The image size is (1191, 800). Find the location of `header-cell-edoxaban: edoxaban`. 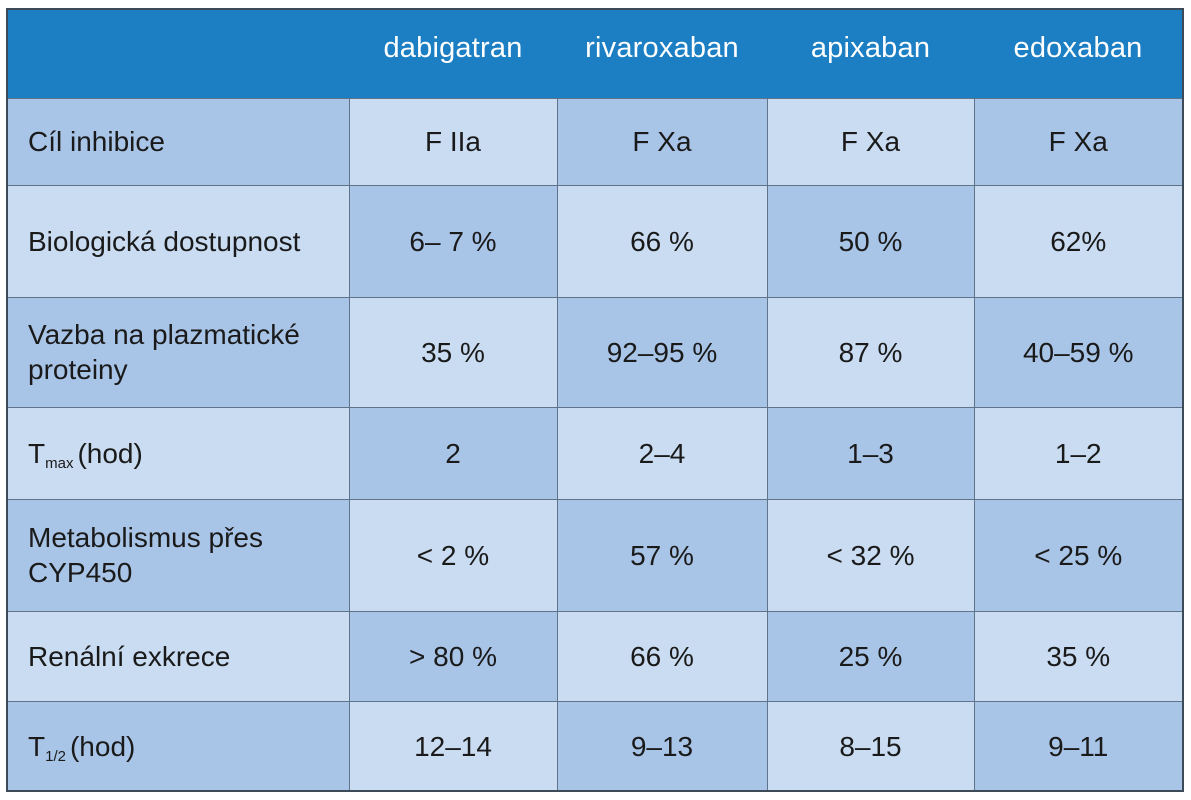

header-cell-edoxaban: edoxaban is located at coordinates (1078, 48).